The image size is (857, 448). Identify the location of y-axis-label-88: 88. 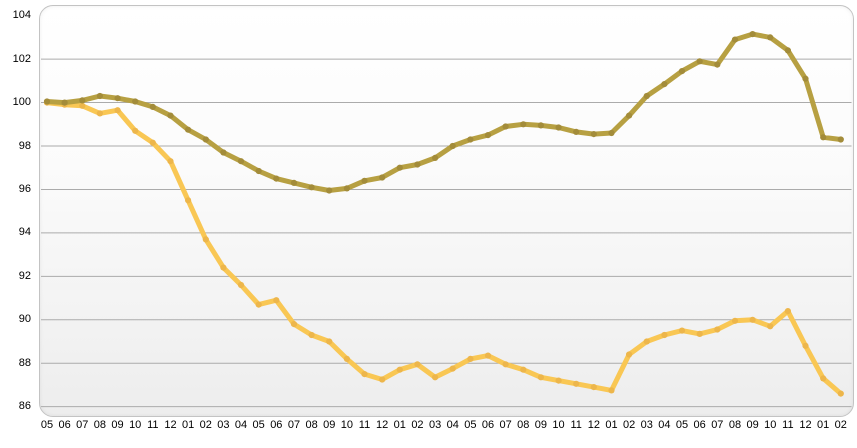
(24, 362).